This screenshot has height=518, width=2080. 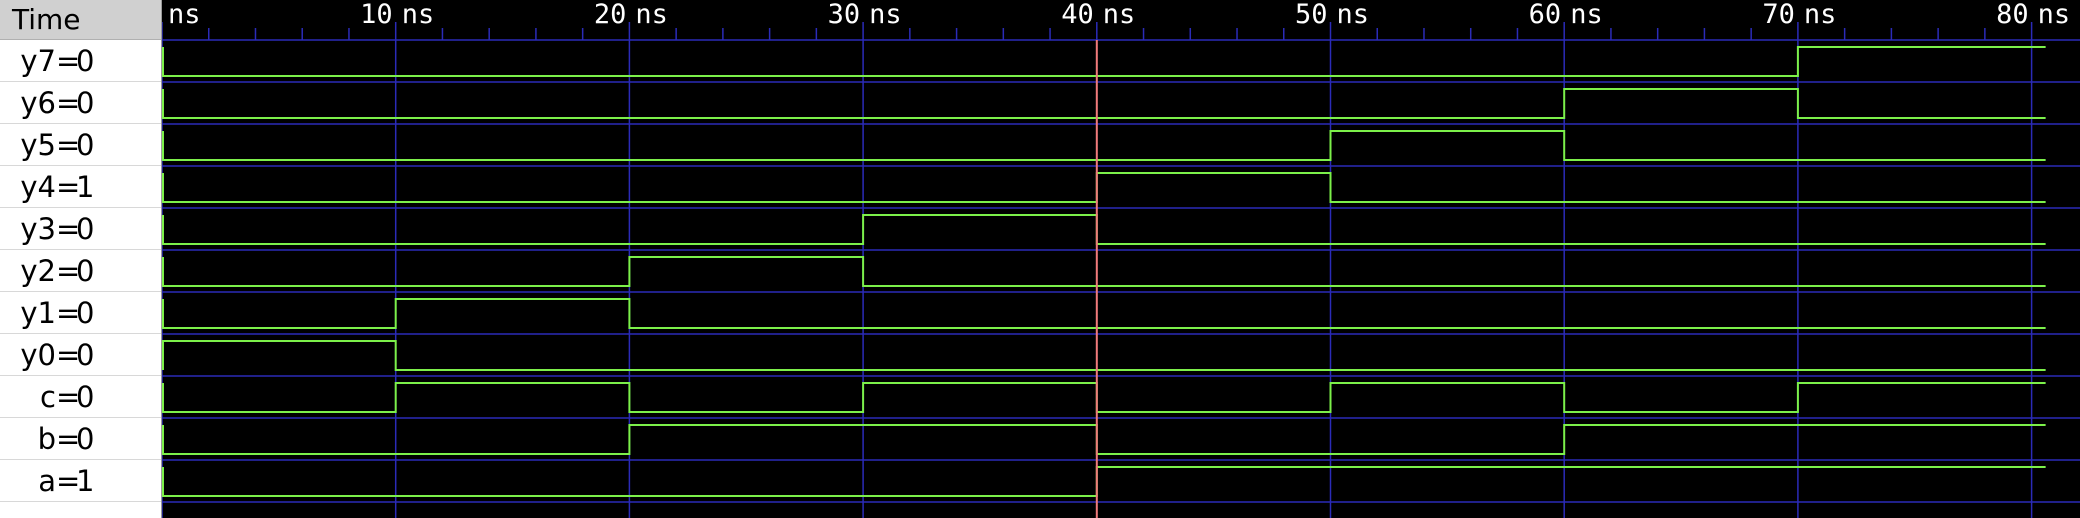 What do you see at coordinates (1104, 355) in the screenshot?
I see `waveform-y0` at bounding box center [1104, 355].